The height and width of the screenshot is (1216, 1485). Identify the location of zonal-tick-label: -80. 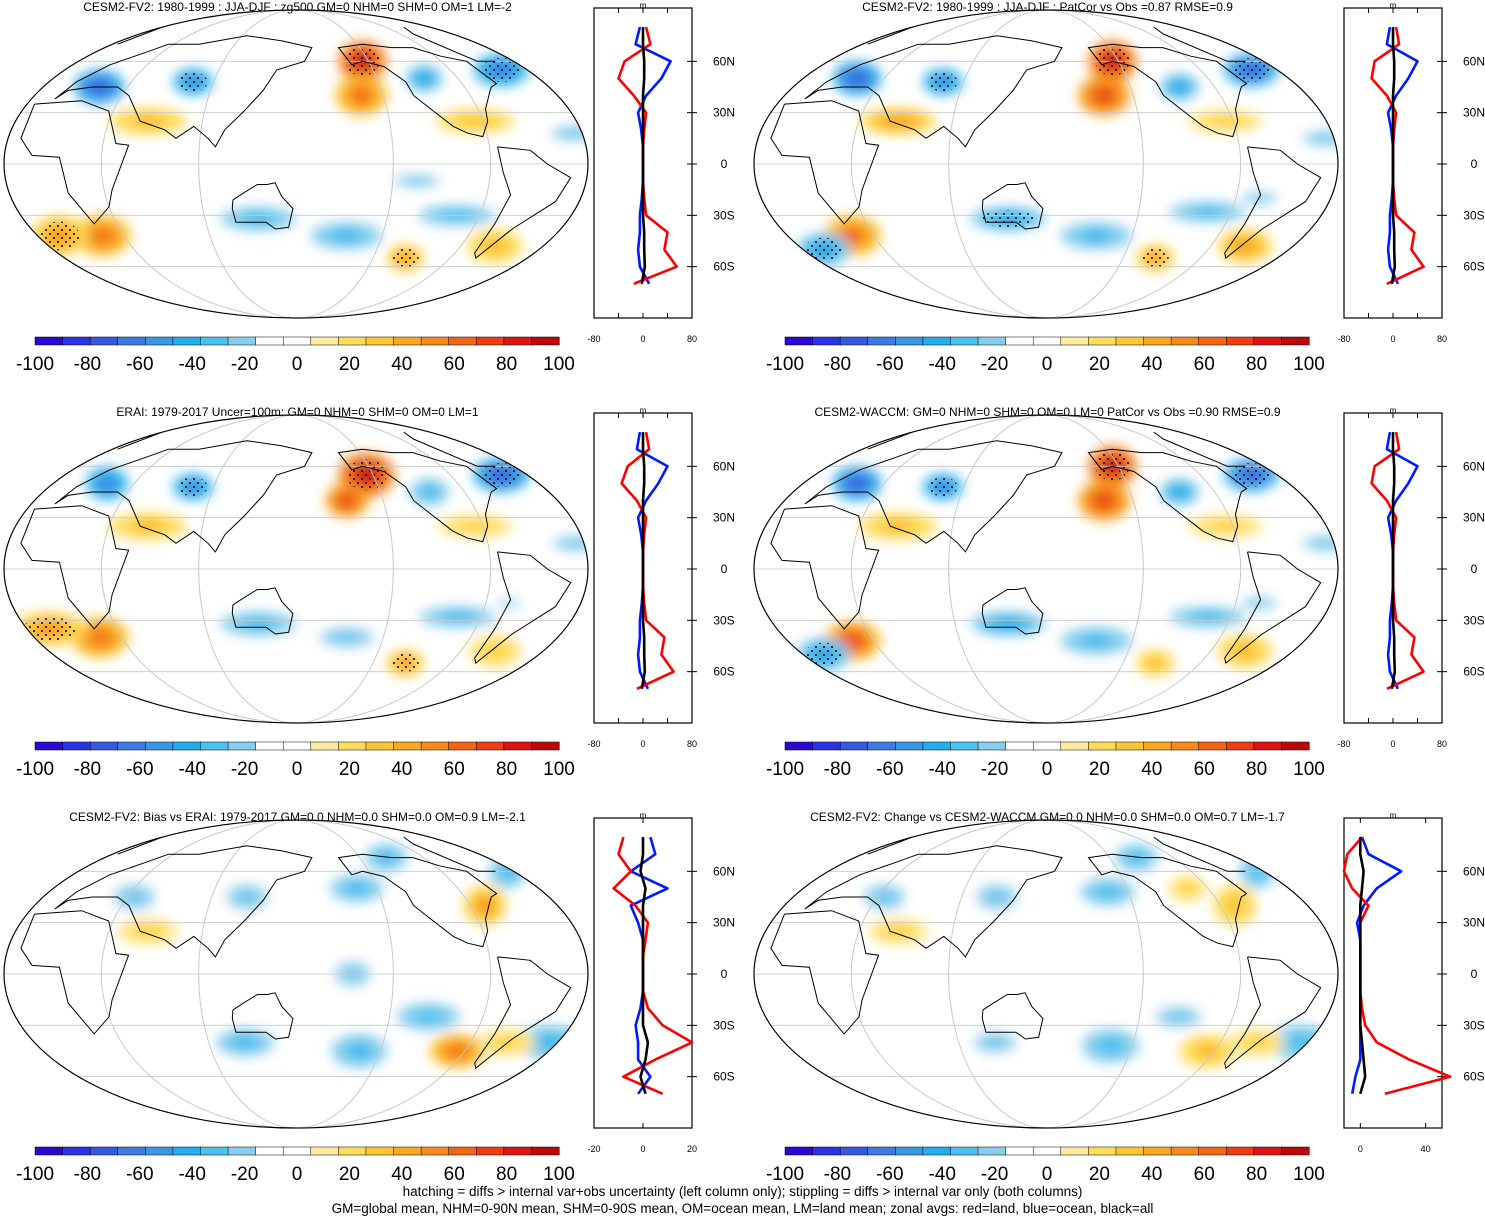
(593, 744).